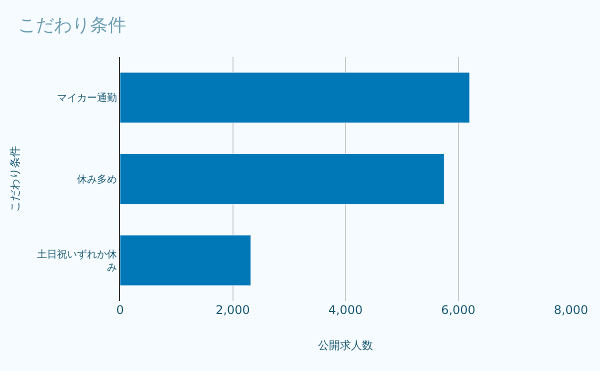  What do you see at coordinates (120, 310) in the screenshot?
I see `x-tick-label: 0` at bounding box center [120, 310].